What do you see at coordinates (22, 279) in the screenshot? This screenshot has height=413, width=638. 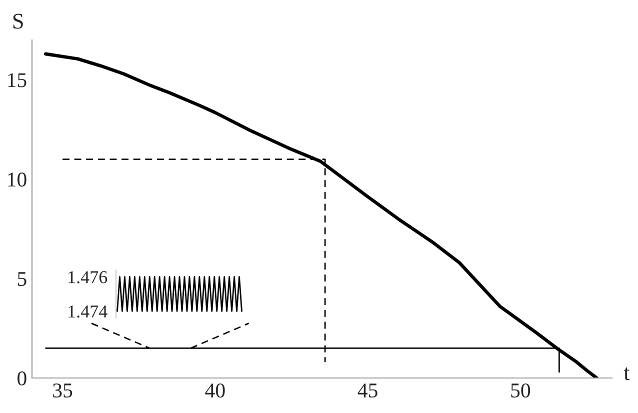 I see `y-tick-label: 5` at bounding box center [22, 279].